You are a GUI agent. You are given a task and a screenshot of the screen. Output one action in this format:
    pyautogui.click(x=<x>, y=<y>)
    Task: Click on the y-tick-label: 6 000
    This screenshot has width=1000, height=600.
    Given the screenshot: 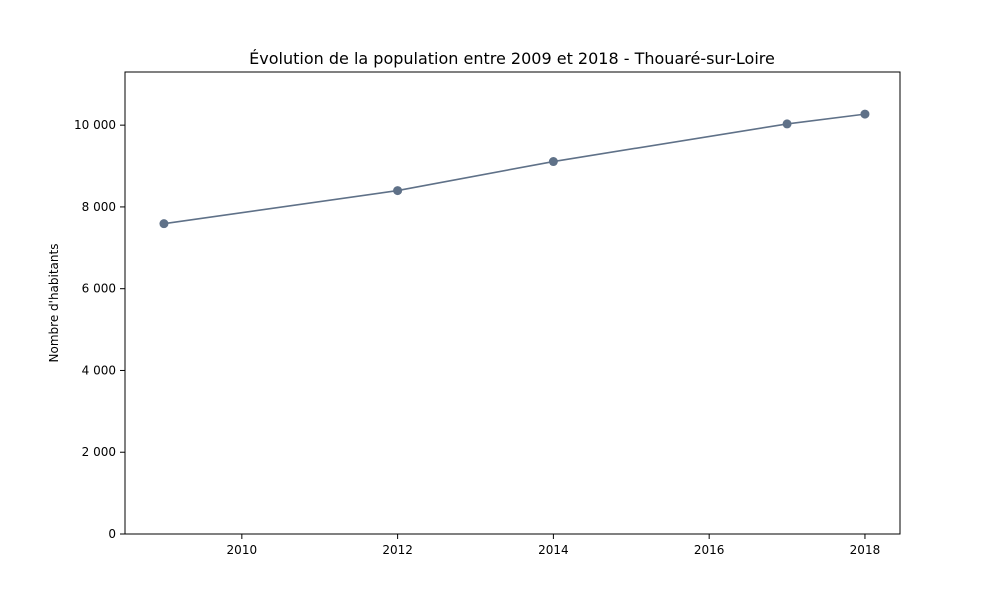 What is the action you would take?
    pyautogui.click(x=99, y=289)
    